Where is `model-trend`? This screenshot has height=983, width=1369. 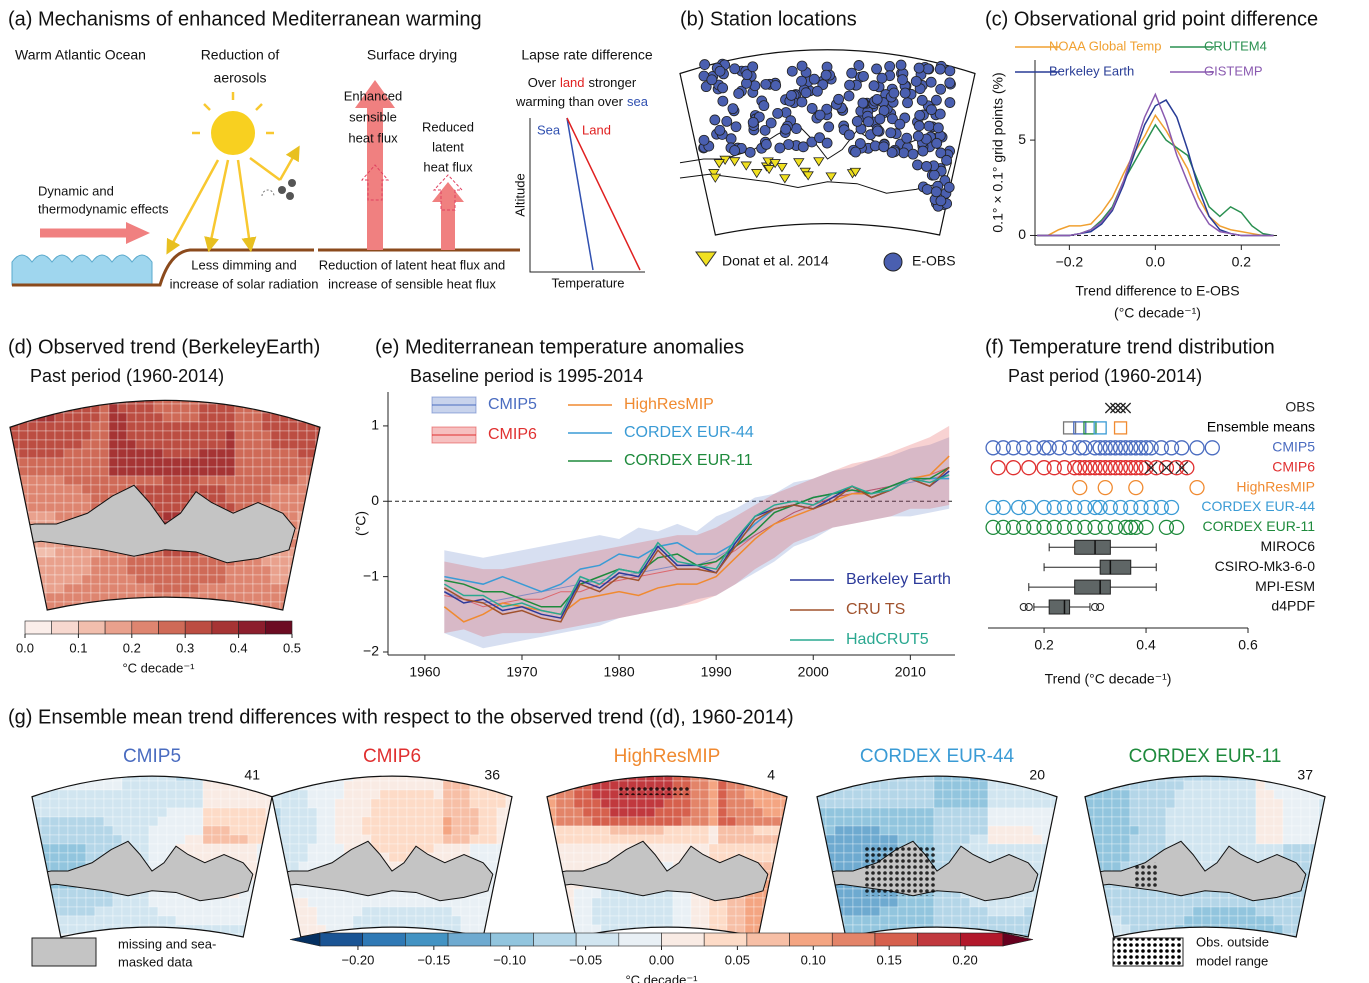
model-trend is located at coordinates (1110, 468).